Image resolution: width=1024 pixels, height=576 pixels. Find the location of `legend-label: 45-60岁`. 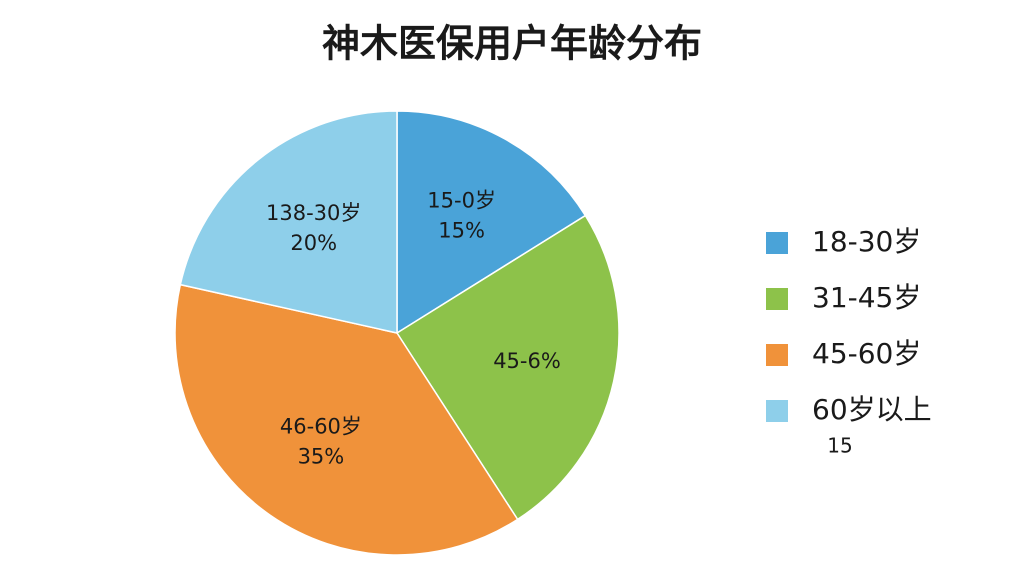

legend-label: 45-60岁 is located at coordinates (866, 353).